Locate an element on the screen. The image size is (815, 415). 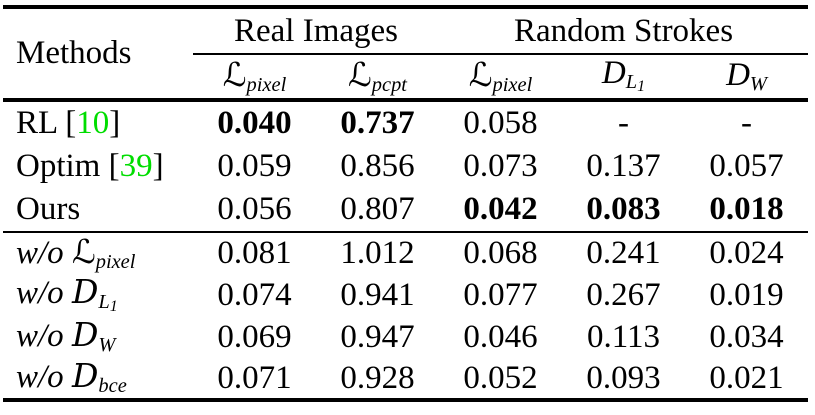
value-text: 0.042 is located at coordinates (500, 209).